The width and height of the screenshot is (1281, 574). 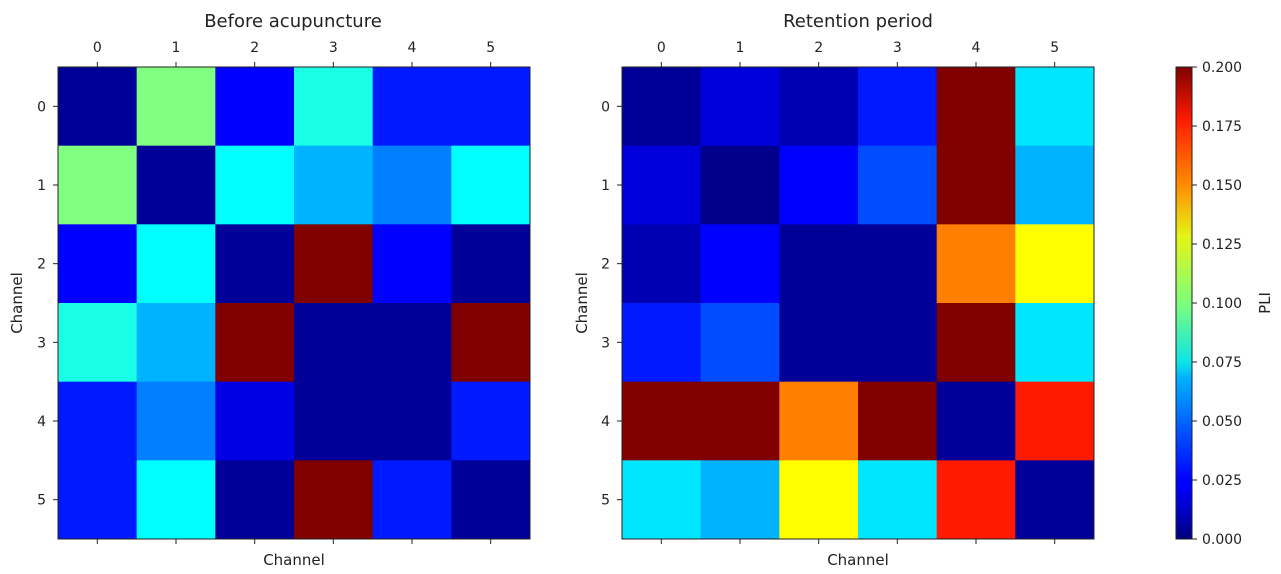 I want to click on colorbar-tick-label: 0.100, so click(x=1222, y=304).